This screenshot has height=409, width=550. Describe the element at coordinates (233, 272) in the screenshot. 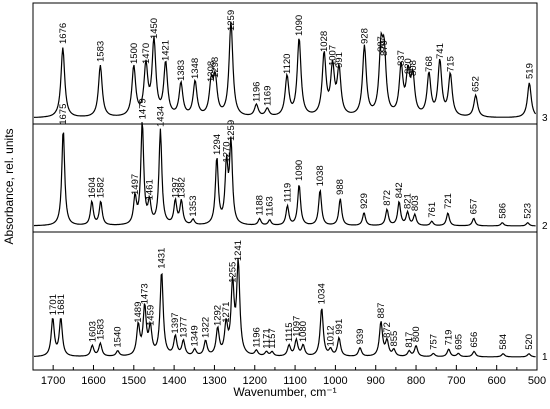

I see `peak-label-1-1255: 1255` at that location.